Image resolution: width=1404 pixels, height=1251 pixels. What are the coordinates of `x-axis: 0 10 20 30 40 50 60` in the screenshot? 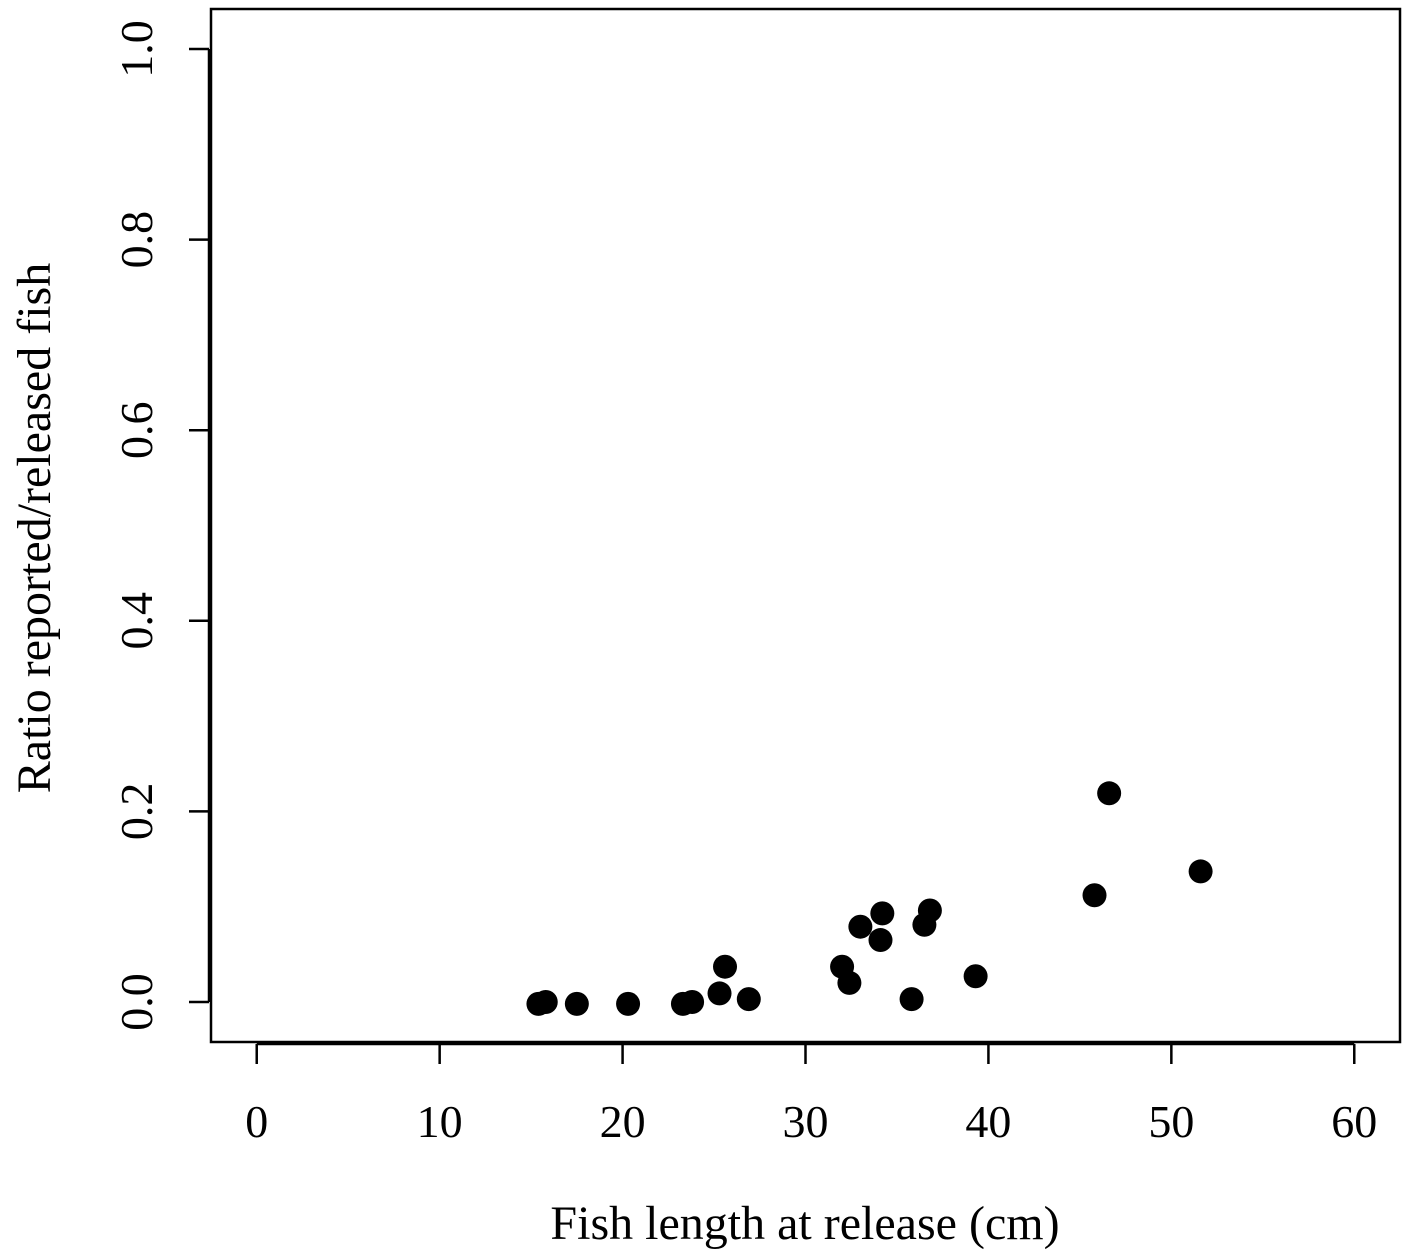 It's located at (811, 1094).